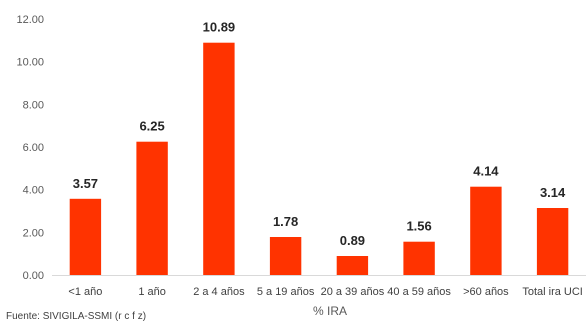 The height and width of the screenshot is (326, 586). What do you see at coordinates (419, 292) in the screenshot?
I see `category-label: 40 a 59 años` at bounding box center [419, 292].